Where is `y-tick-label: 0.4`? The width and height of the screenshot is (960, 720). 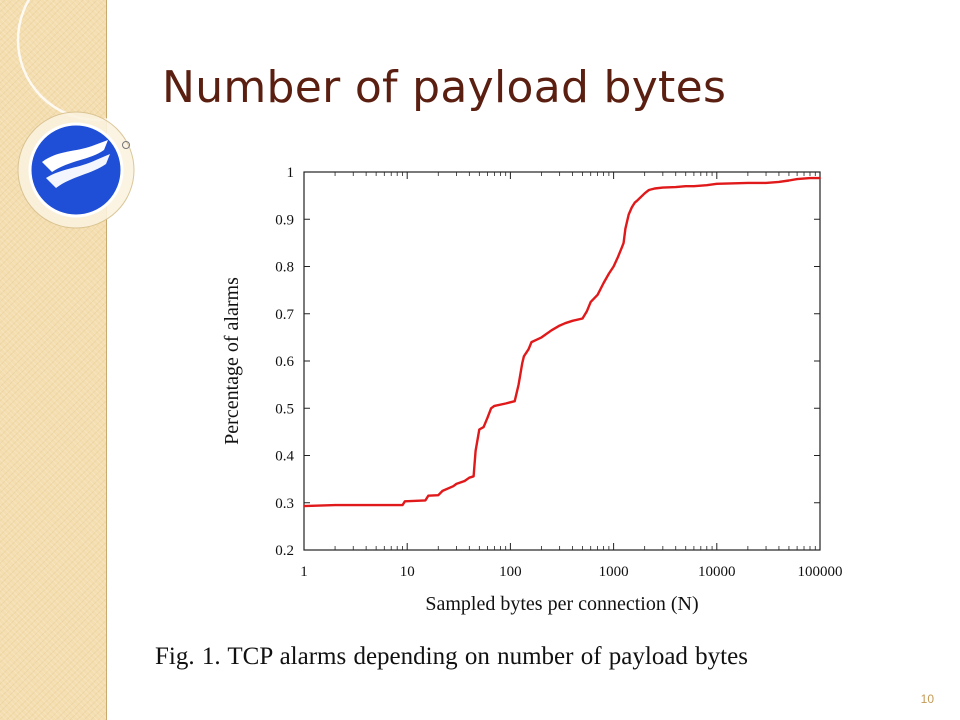
y-tick-label: 0.4 is located at coordinates (284, 457).